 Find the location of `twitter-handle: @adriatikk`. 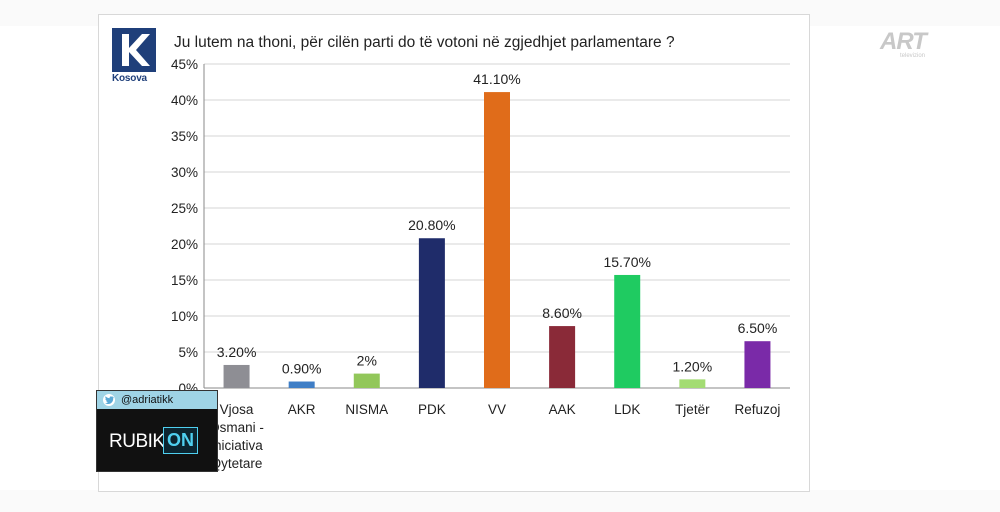

twitter-handle: @adriatikk is located at coordinates (147, 400).